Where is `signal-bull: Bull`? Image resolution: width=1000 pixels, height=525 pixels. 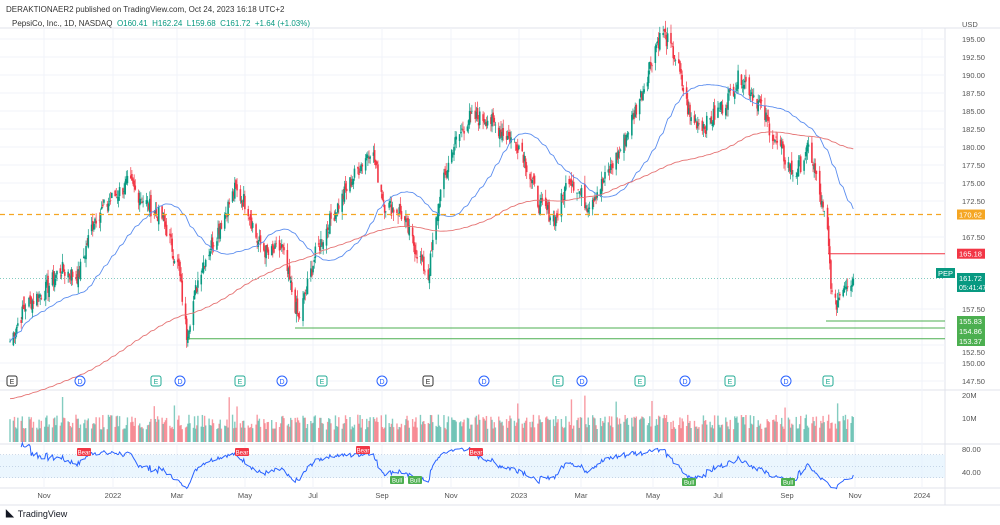 signal-bull: Bull is located at coordinates (788, 484).